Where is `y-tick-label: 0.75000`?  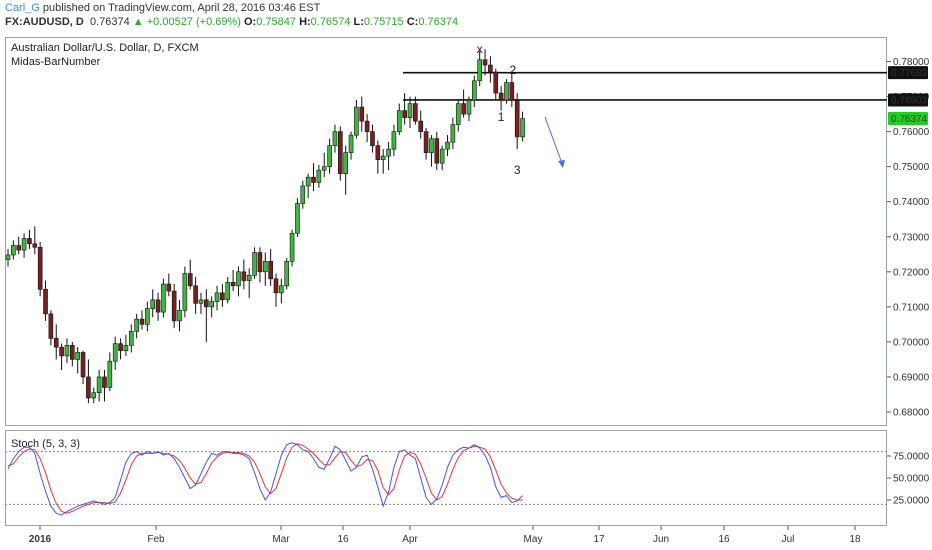
y-tick-label: 0.75000 is located at coordinates (911, 167).